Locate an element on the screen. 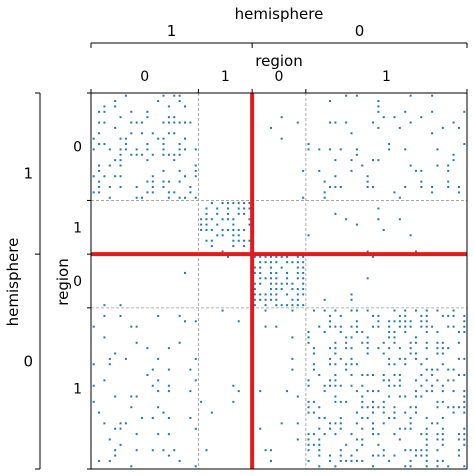  hemisphere-tick-label-top: 1 is located at coordinates (172, 31).